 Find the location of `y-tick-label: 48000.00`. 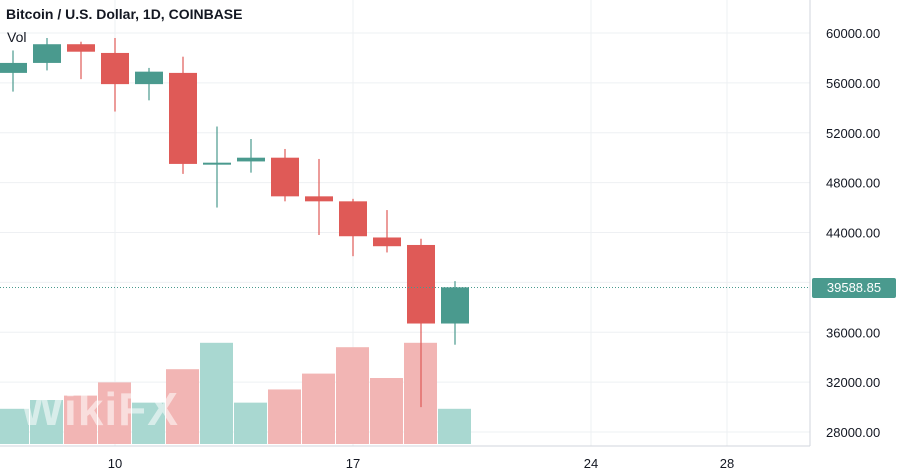

y-tick-label: 48000.00 is located at coordinates (853, 183).